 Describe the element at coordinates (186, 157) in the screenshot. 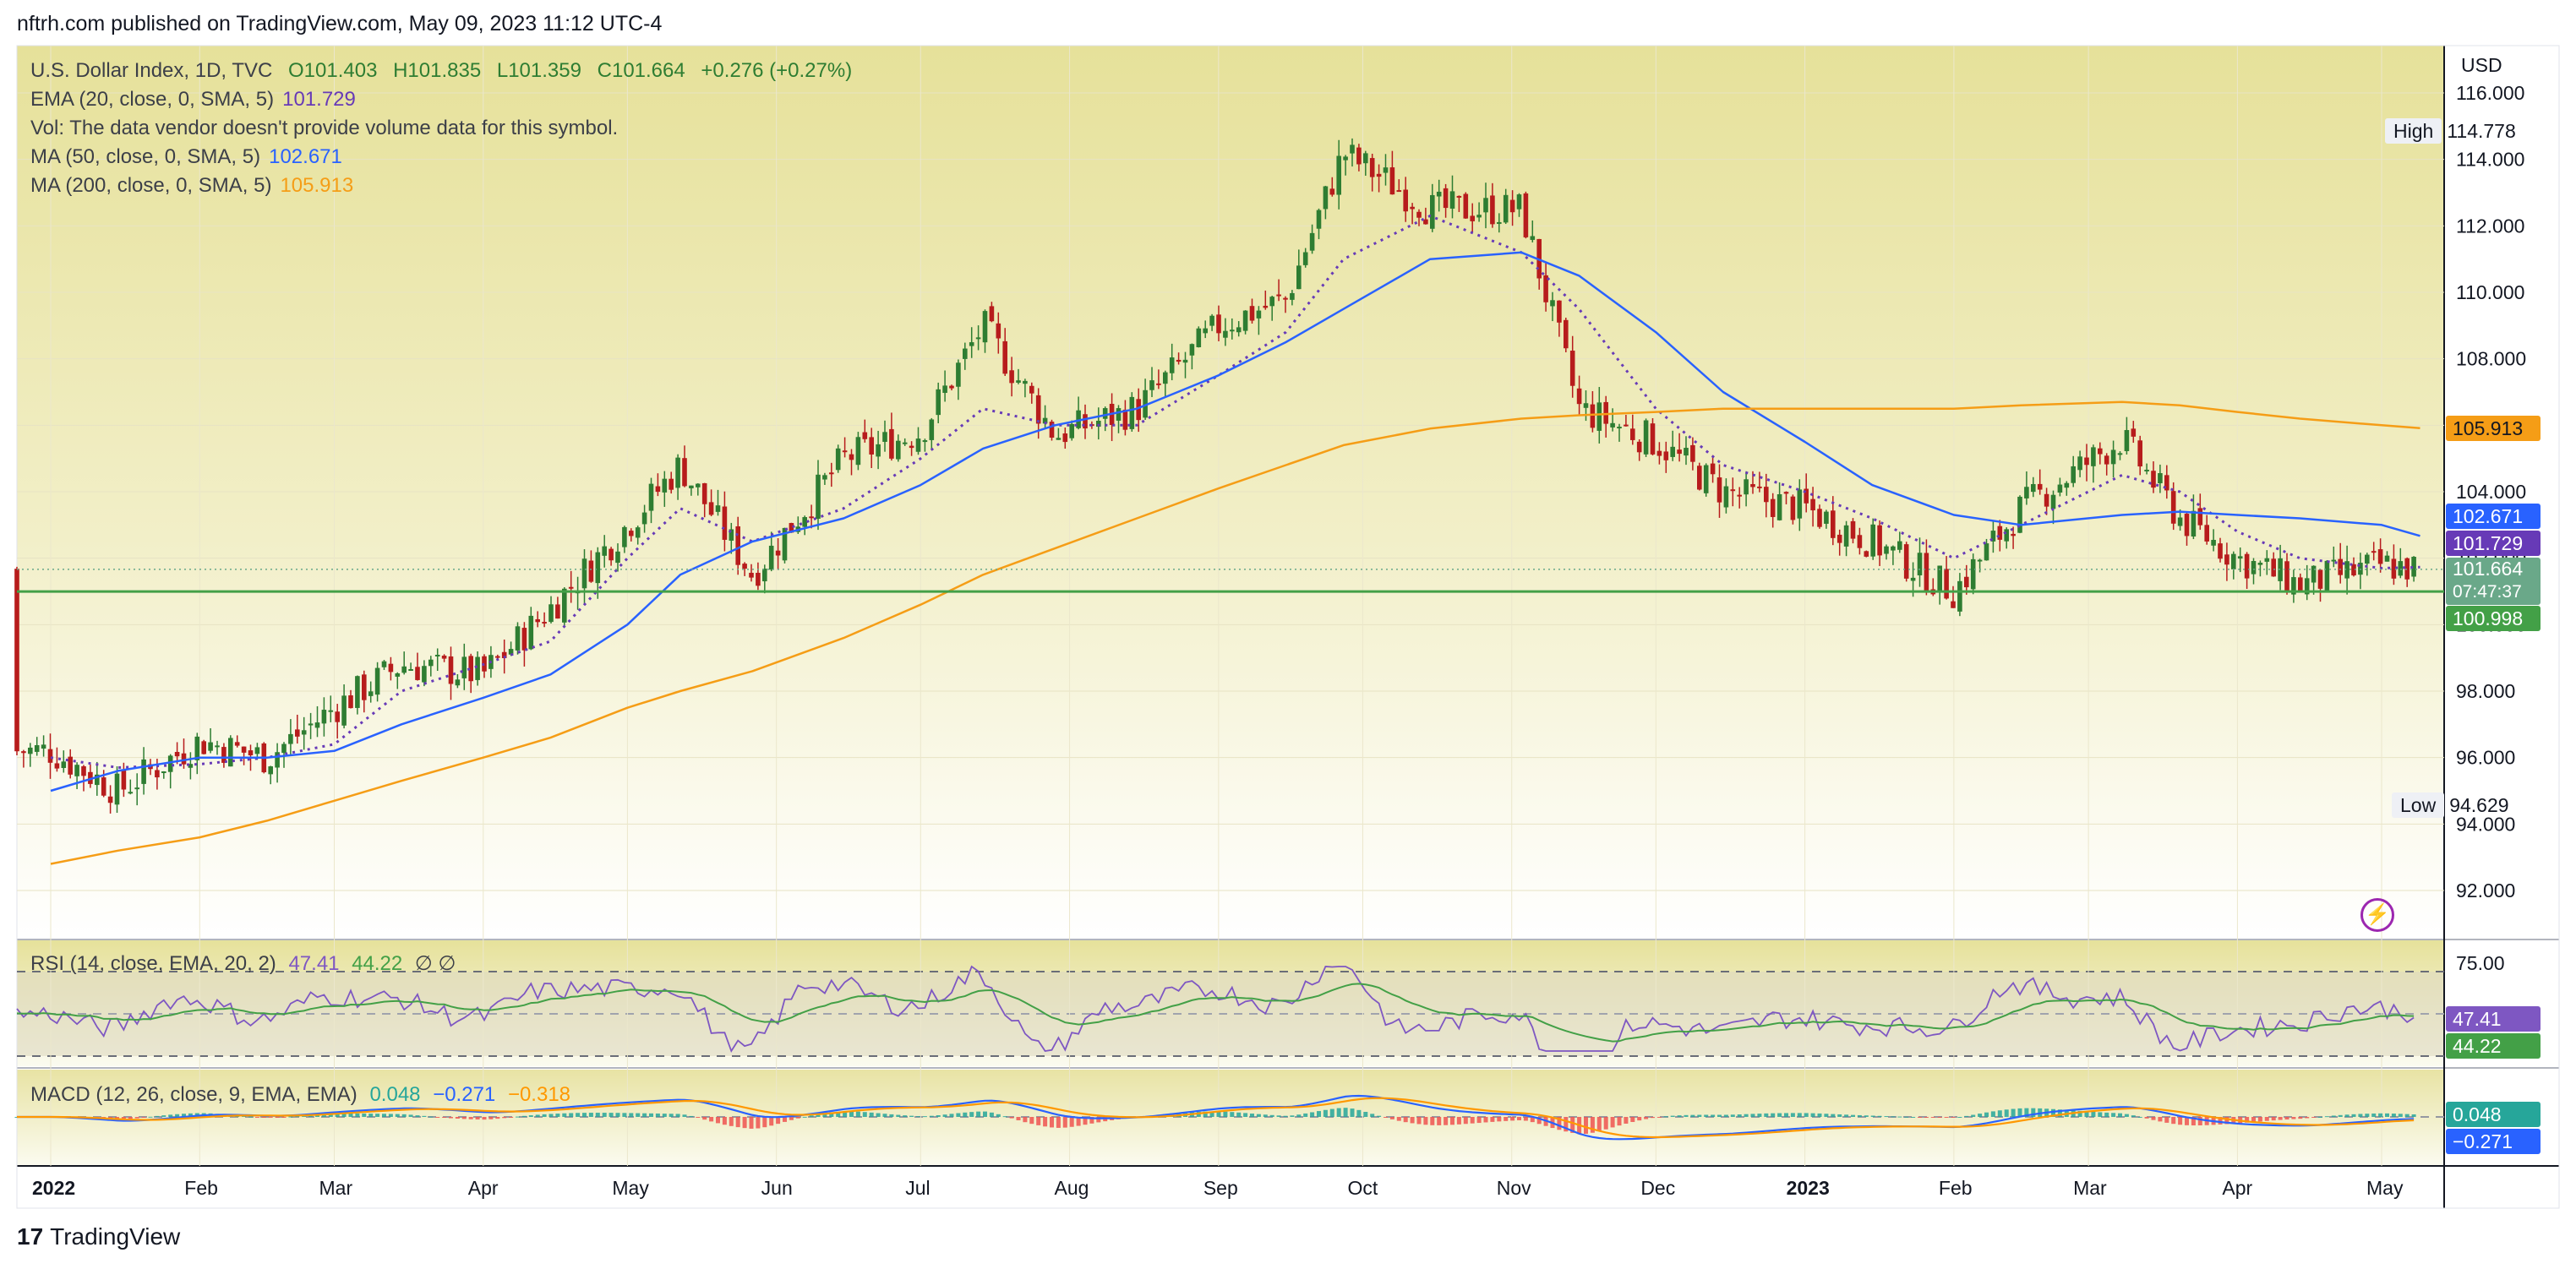

I see `ma50-legend: MA (50, close, 0, SMA, 5) 102.671` at that location.